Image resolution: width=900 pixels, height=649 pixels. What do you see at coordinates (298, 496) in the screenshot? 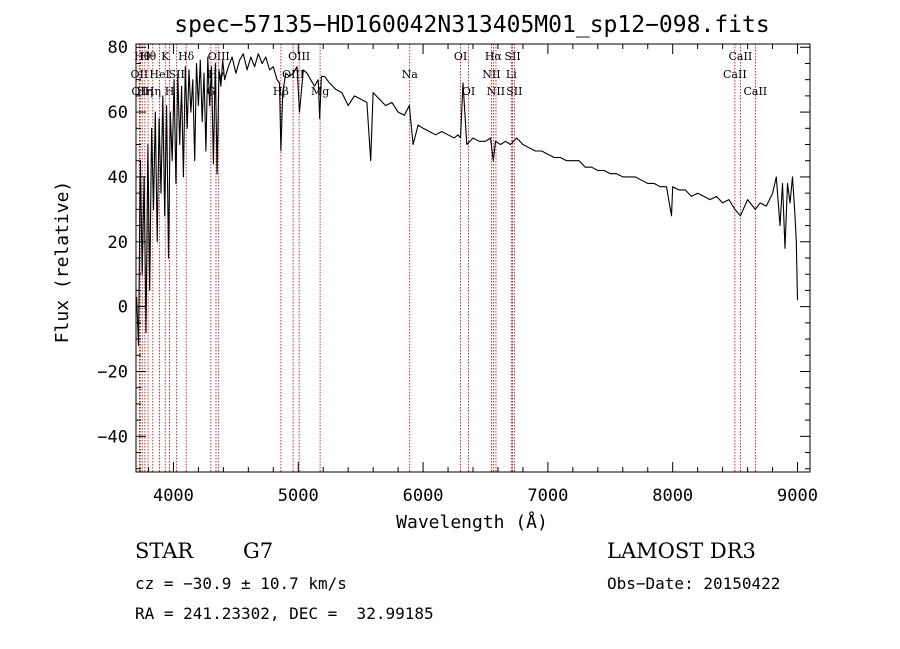
I see `x-tick-label: 5000` at bounding box center [298, 496].